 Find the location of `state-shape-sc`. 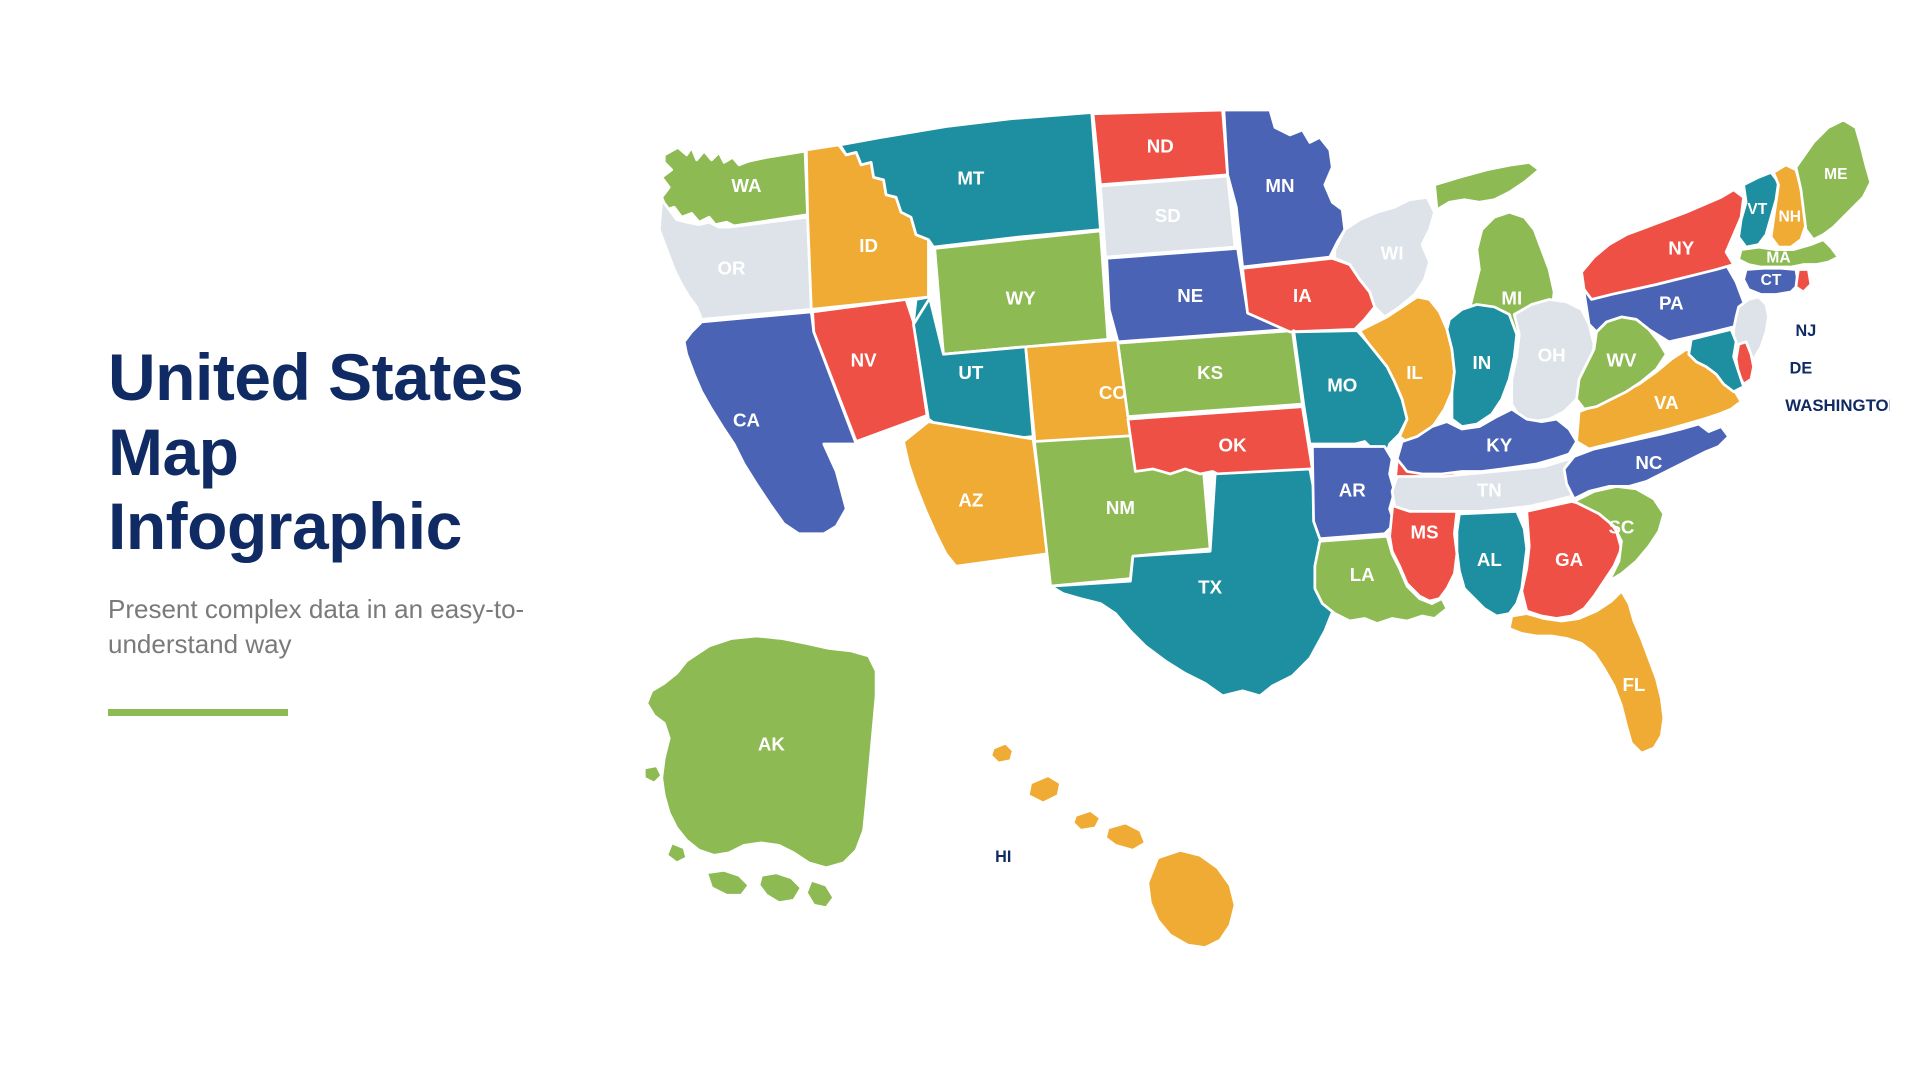

state-shape-sc is located at coordinates (1619, 534).